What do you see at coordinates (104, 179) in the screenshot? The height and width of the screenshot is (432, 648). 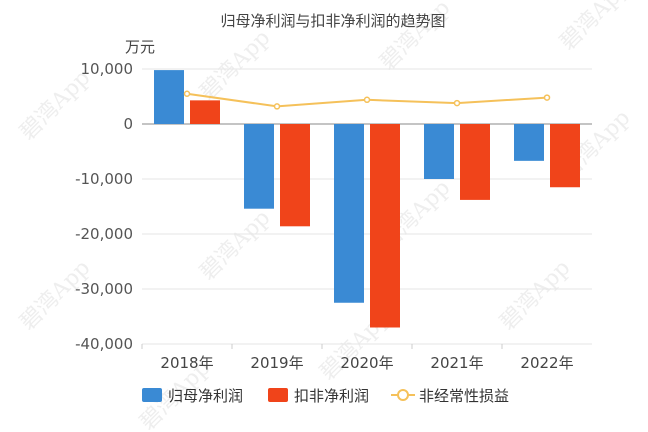 I see `y-tick-label: -10,000` at bounding box center [104, 179].